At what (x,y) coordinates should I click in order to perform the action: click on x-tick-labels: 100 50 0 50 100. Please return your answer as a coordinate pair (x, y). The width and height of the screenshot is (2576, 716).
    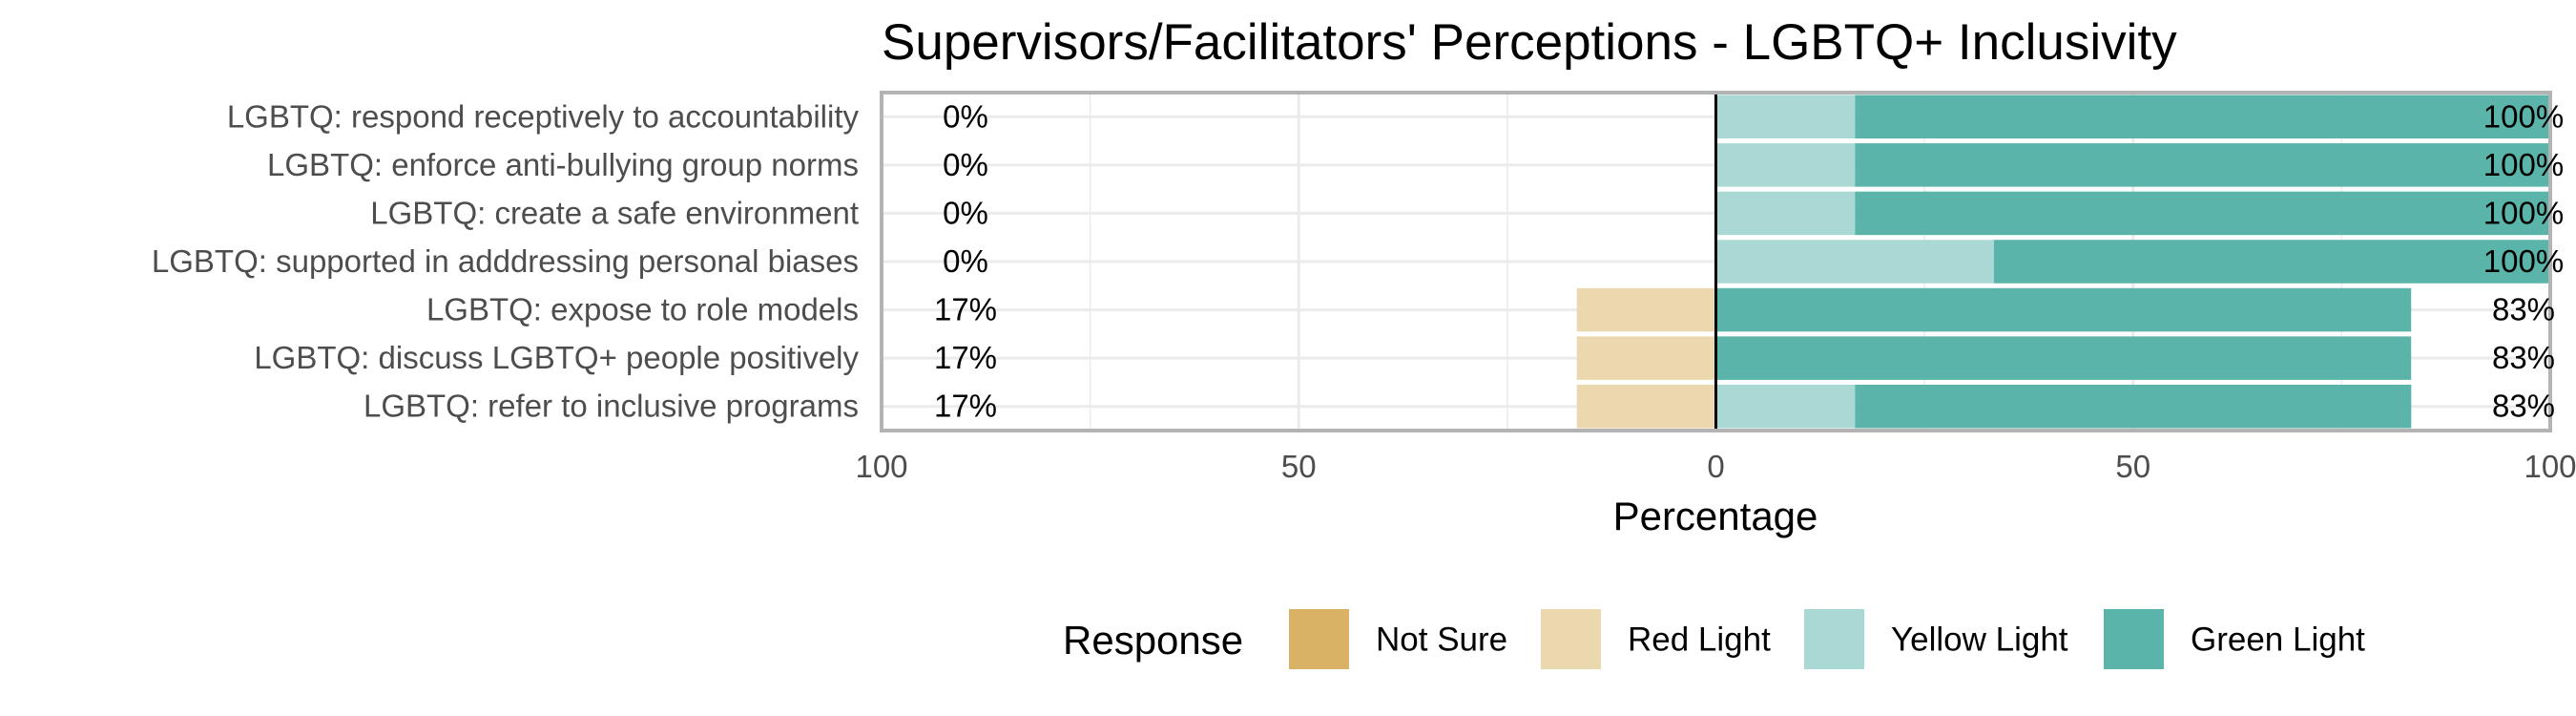
    Looking at the image, I should click on (1715, 466).